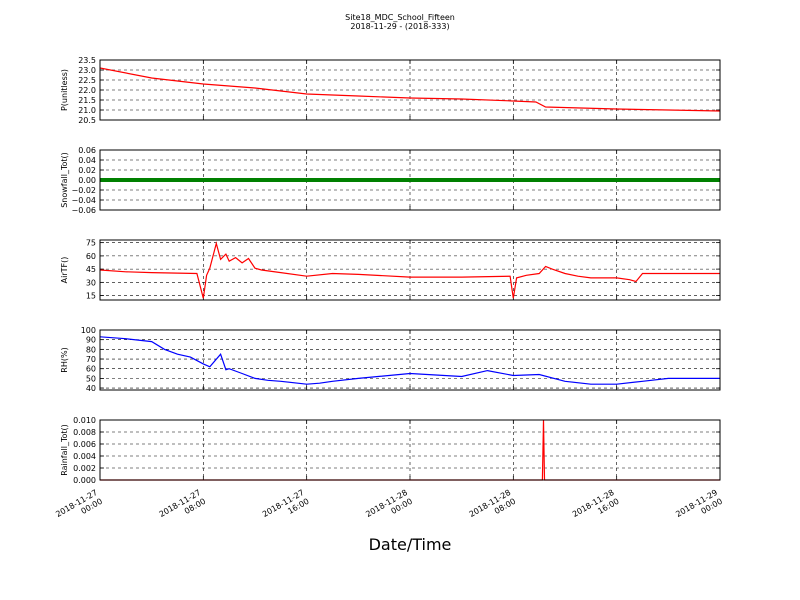 The height and width of the screenshot is (600, 800). I want to click on x-tick-label: 2018-11-2816:00, so click(596, 508).